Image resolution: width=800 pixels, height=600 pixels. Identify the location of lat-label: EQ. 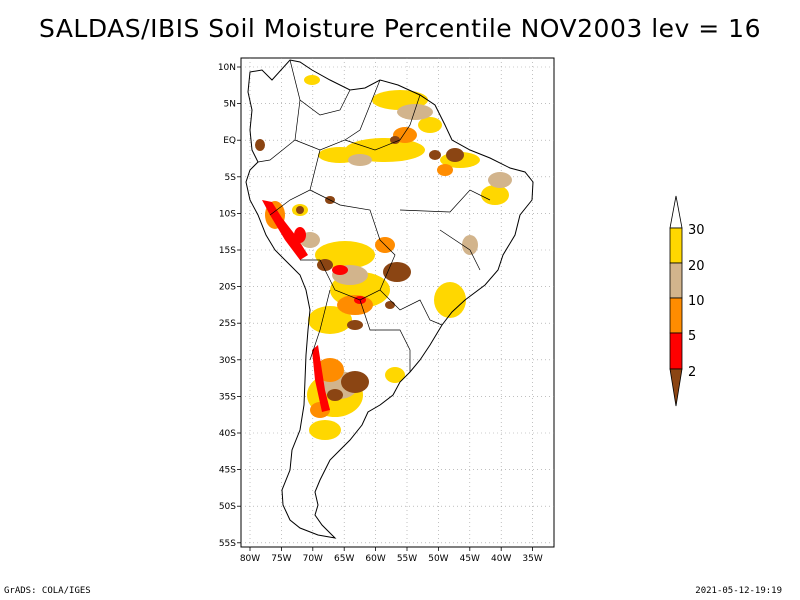
(229, 141).